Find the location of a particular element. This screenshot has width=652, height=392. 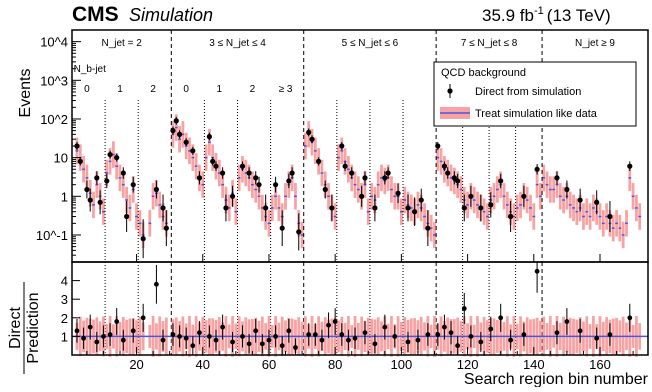

energy-label: (13 TeV) is located at coordinates (579, 15).